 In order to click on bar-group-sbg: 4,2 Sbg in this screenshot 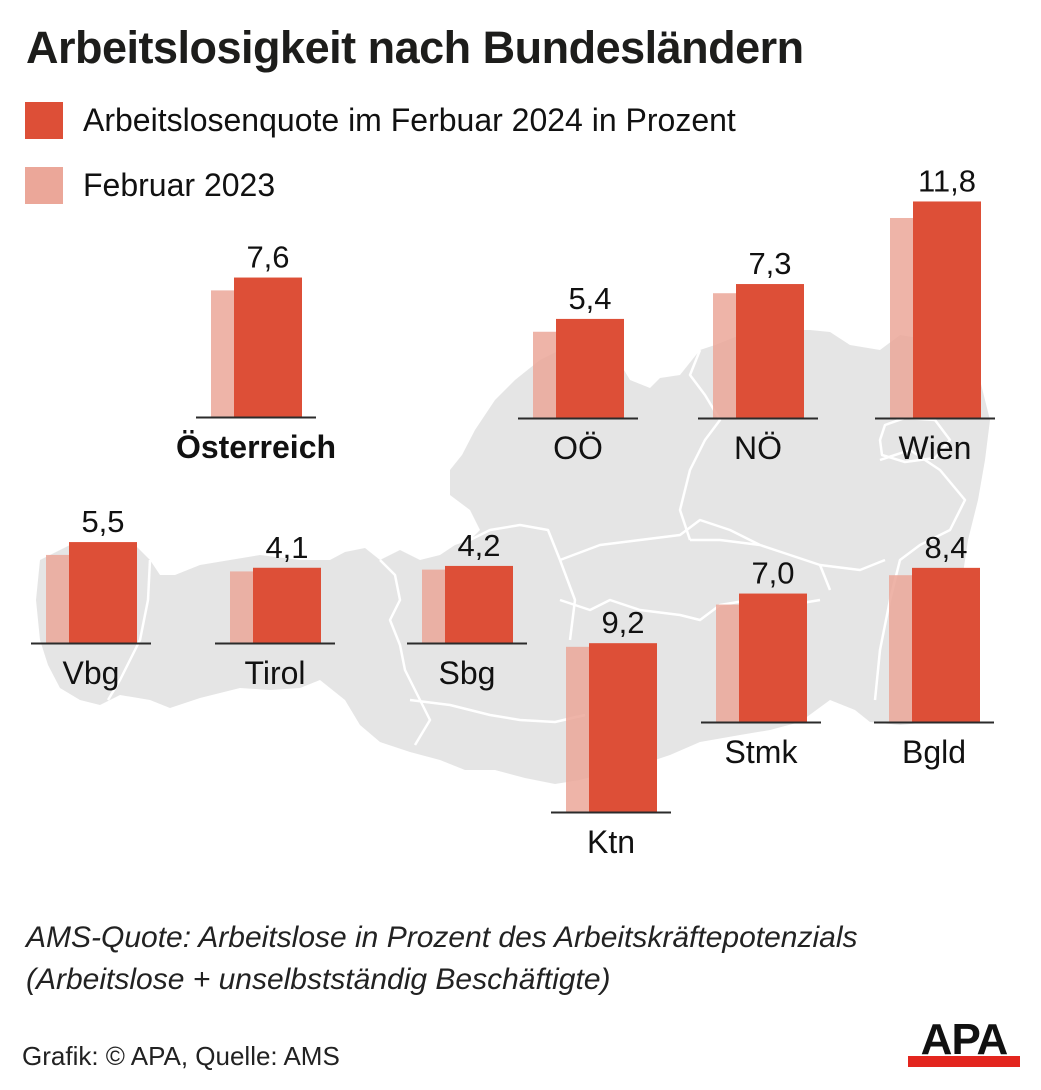, I will do `click(467, 609)`.